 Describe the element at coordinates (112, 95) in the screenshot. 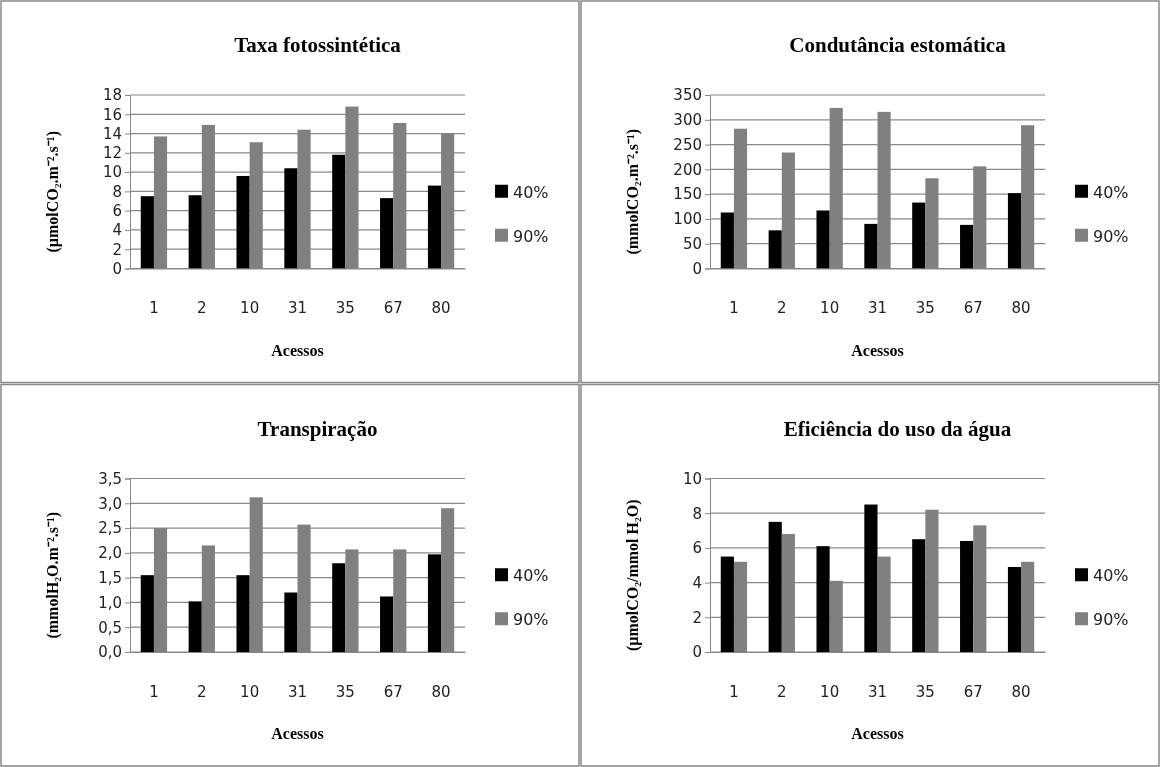

I see `y-tick-label: 18` at that location.